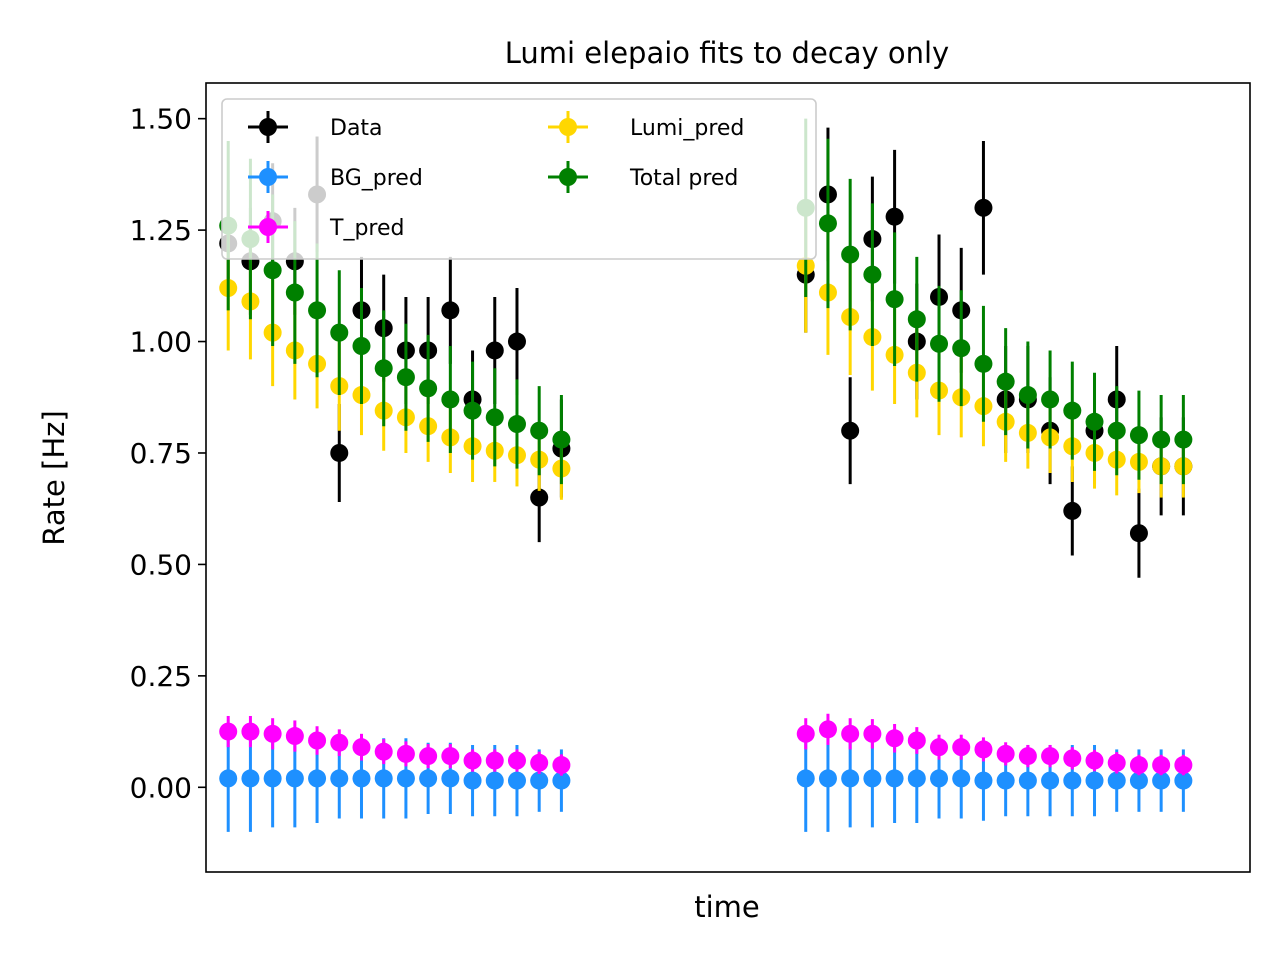 This screenshot has height=960, width=1280. I want to click on x-axis-label: time, so click(727, 907).